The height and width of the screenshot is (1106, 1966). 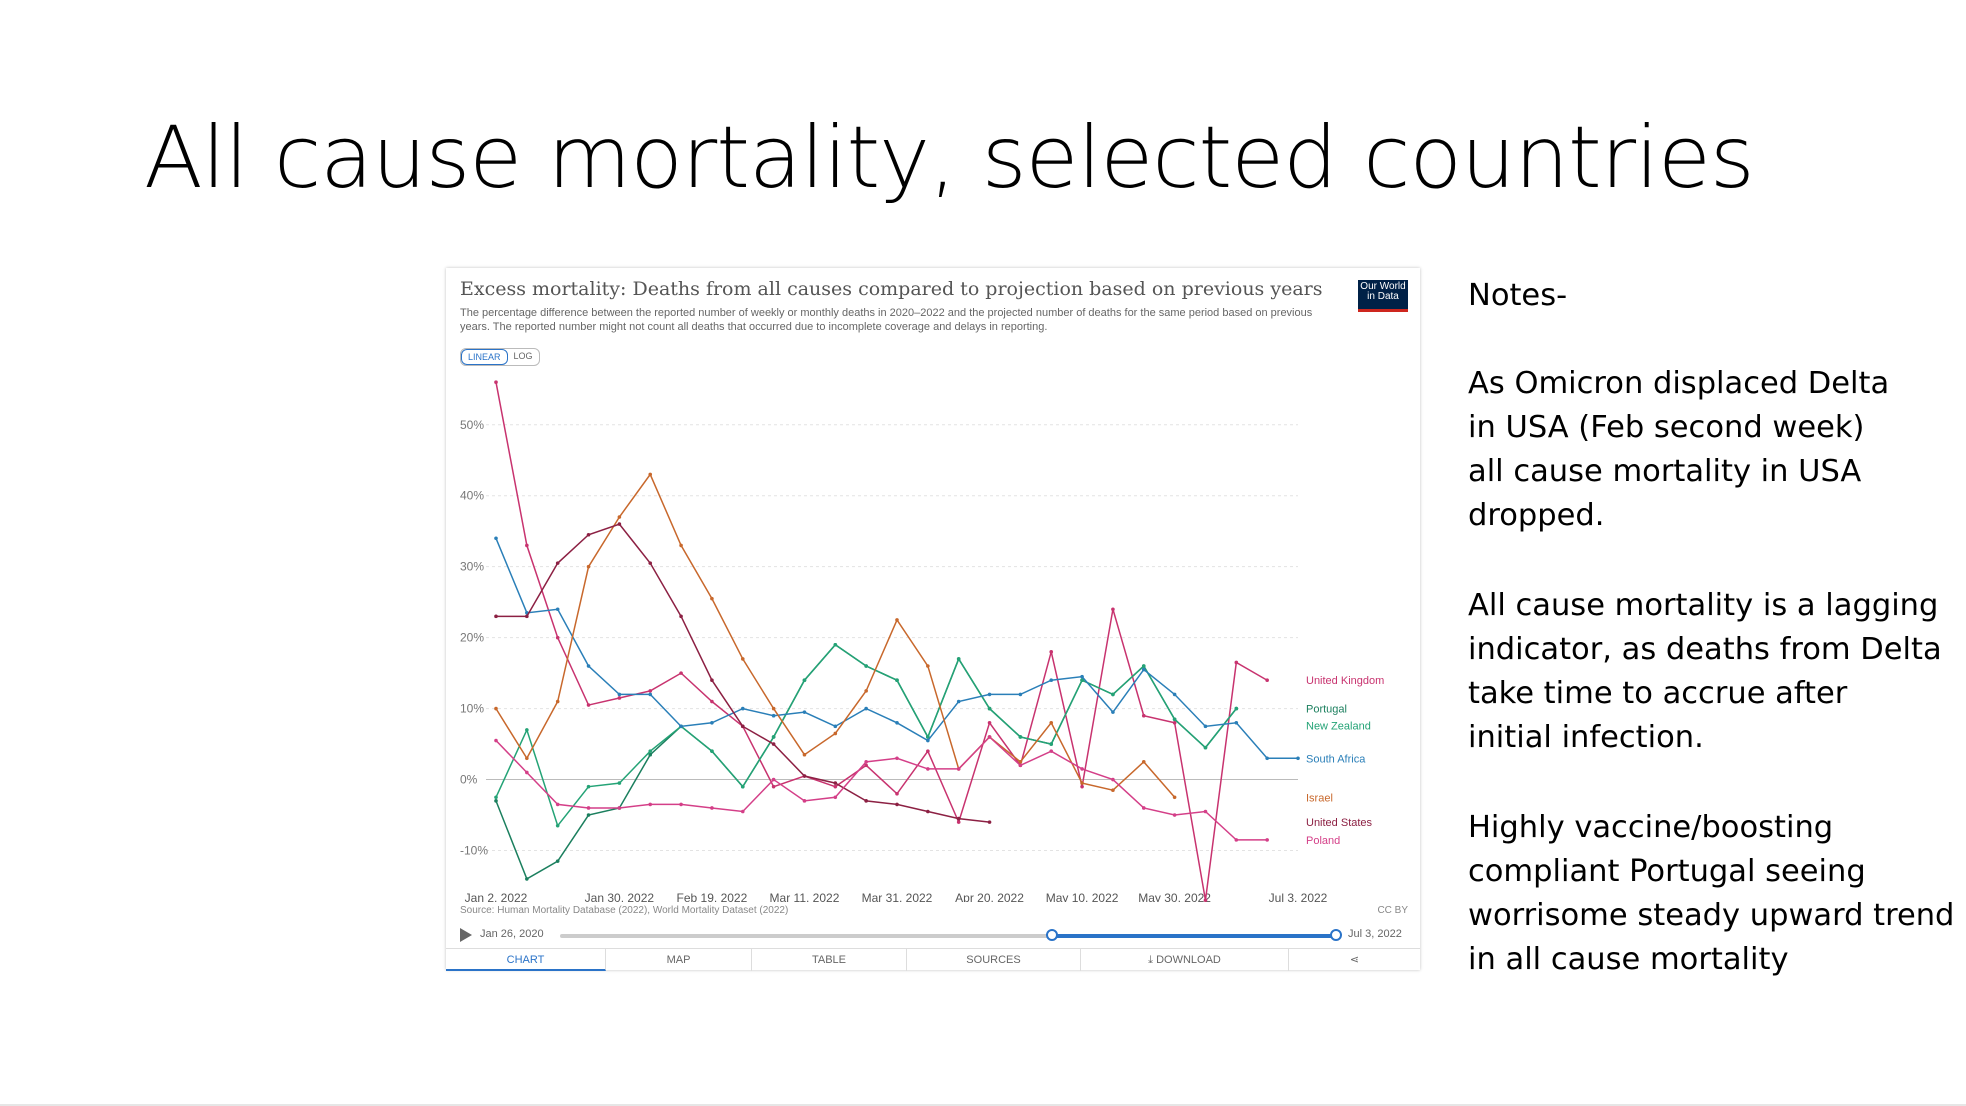 I want to click on tab-table: TABLE, so click(x=829, y=960).